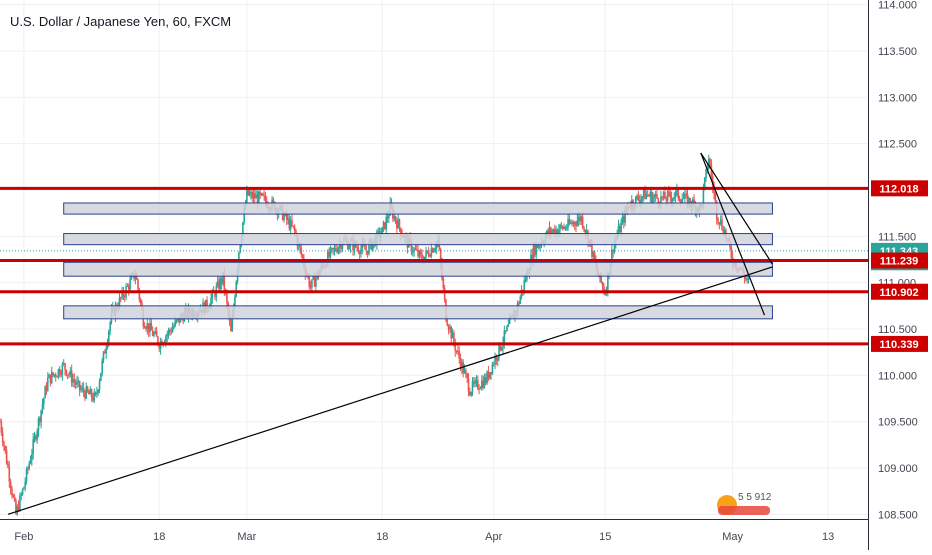  What do you see at coordinates (898, 189) in the screenshot?
I see `price-label: 112.018` at bounding box center [898, 189].